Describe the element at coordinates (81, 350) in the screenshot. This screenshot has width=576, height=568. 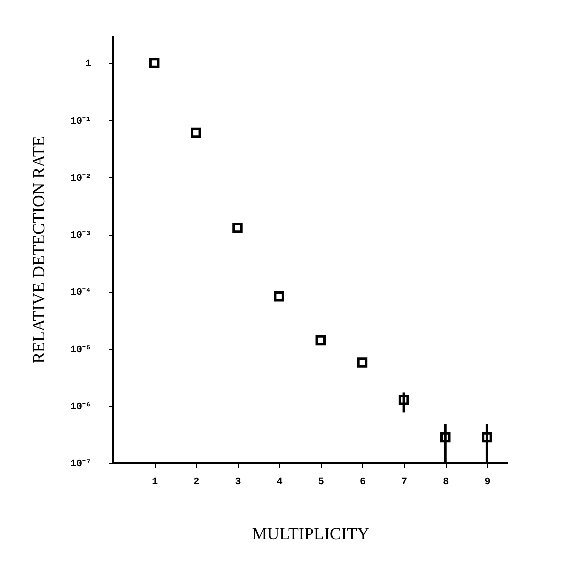
I see `y-tick-label: 10⁻⁵` at that location.